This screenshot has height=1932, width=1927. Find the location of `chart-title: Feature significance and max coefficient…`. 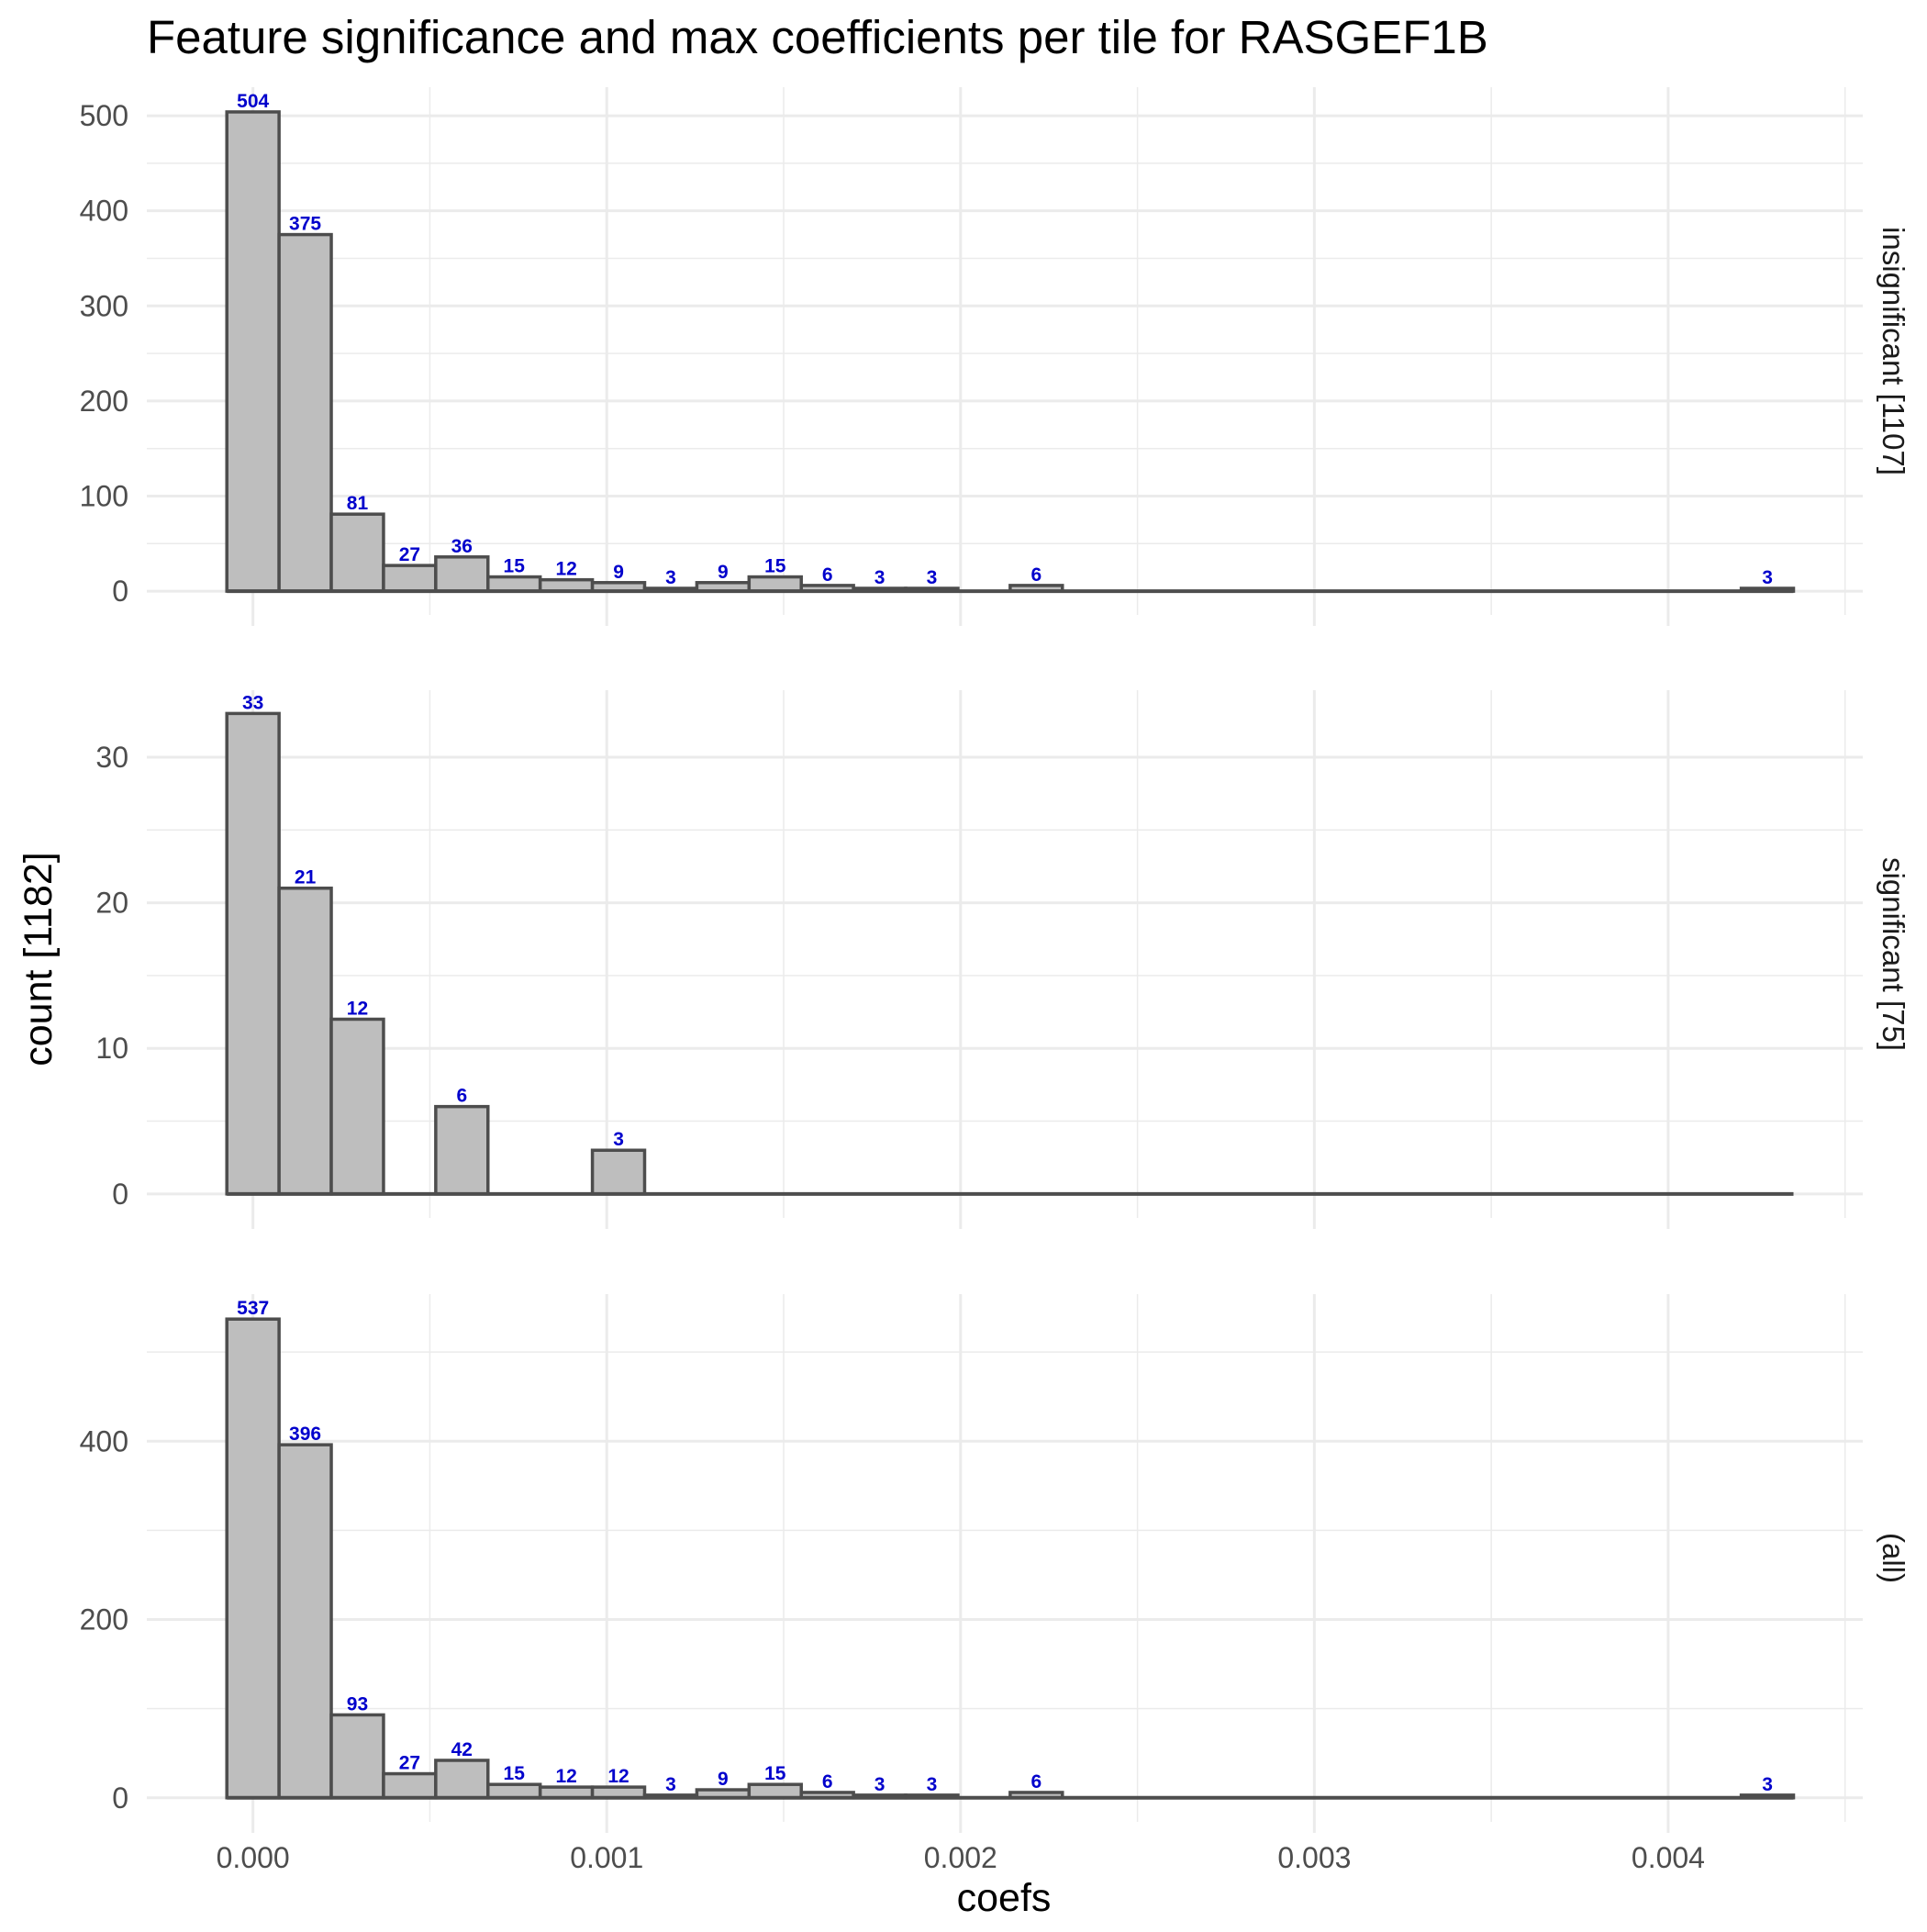

chart-title: Feature significance and max coefficient… is located at coordinates (817, 37).